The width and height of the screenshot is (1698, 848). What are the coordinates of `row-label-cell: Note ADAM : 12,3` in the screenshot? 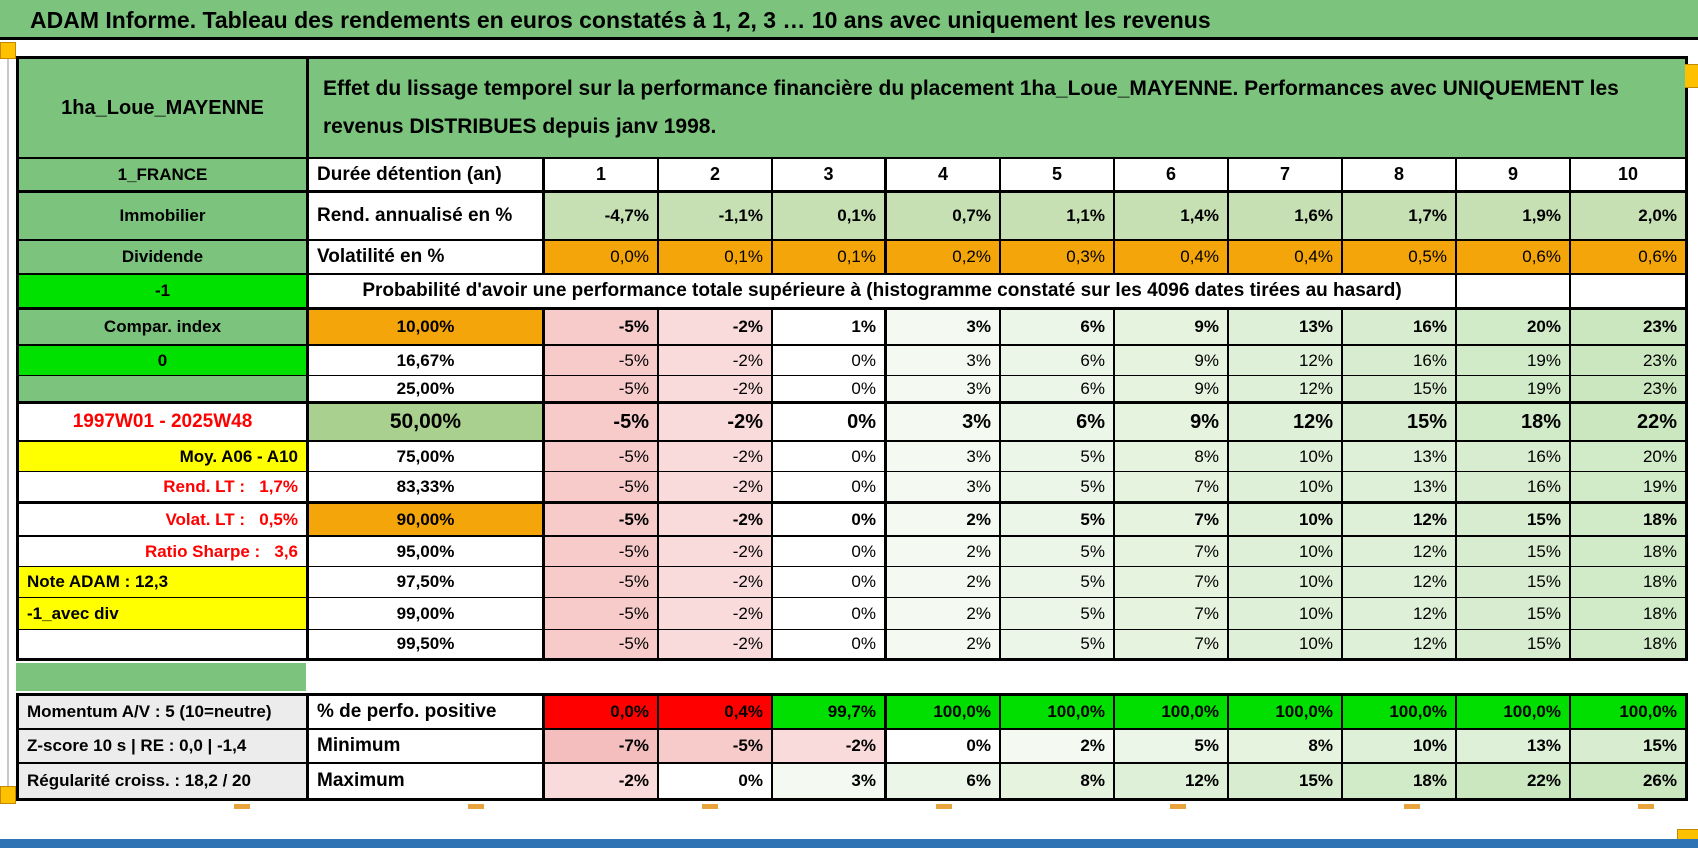 It's located at (164, 582).